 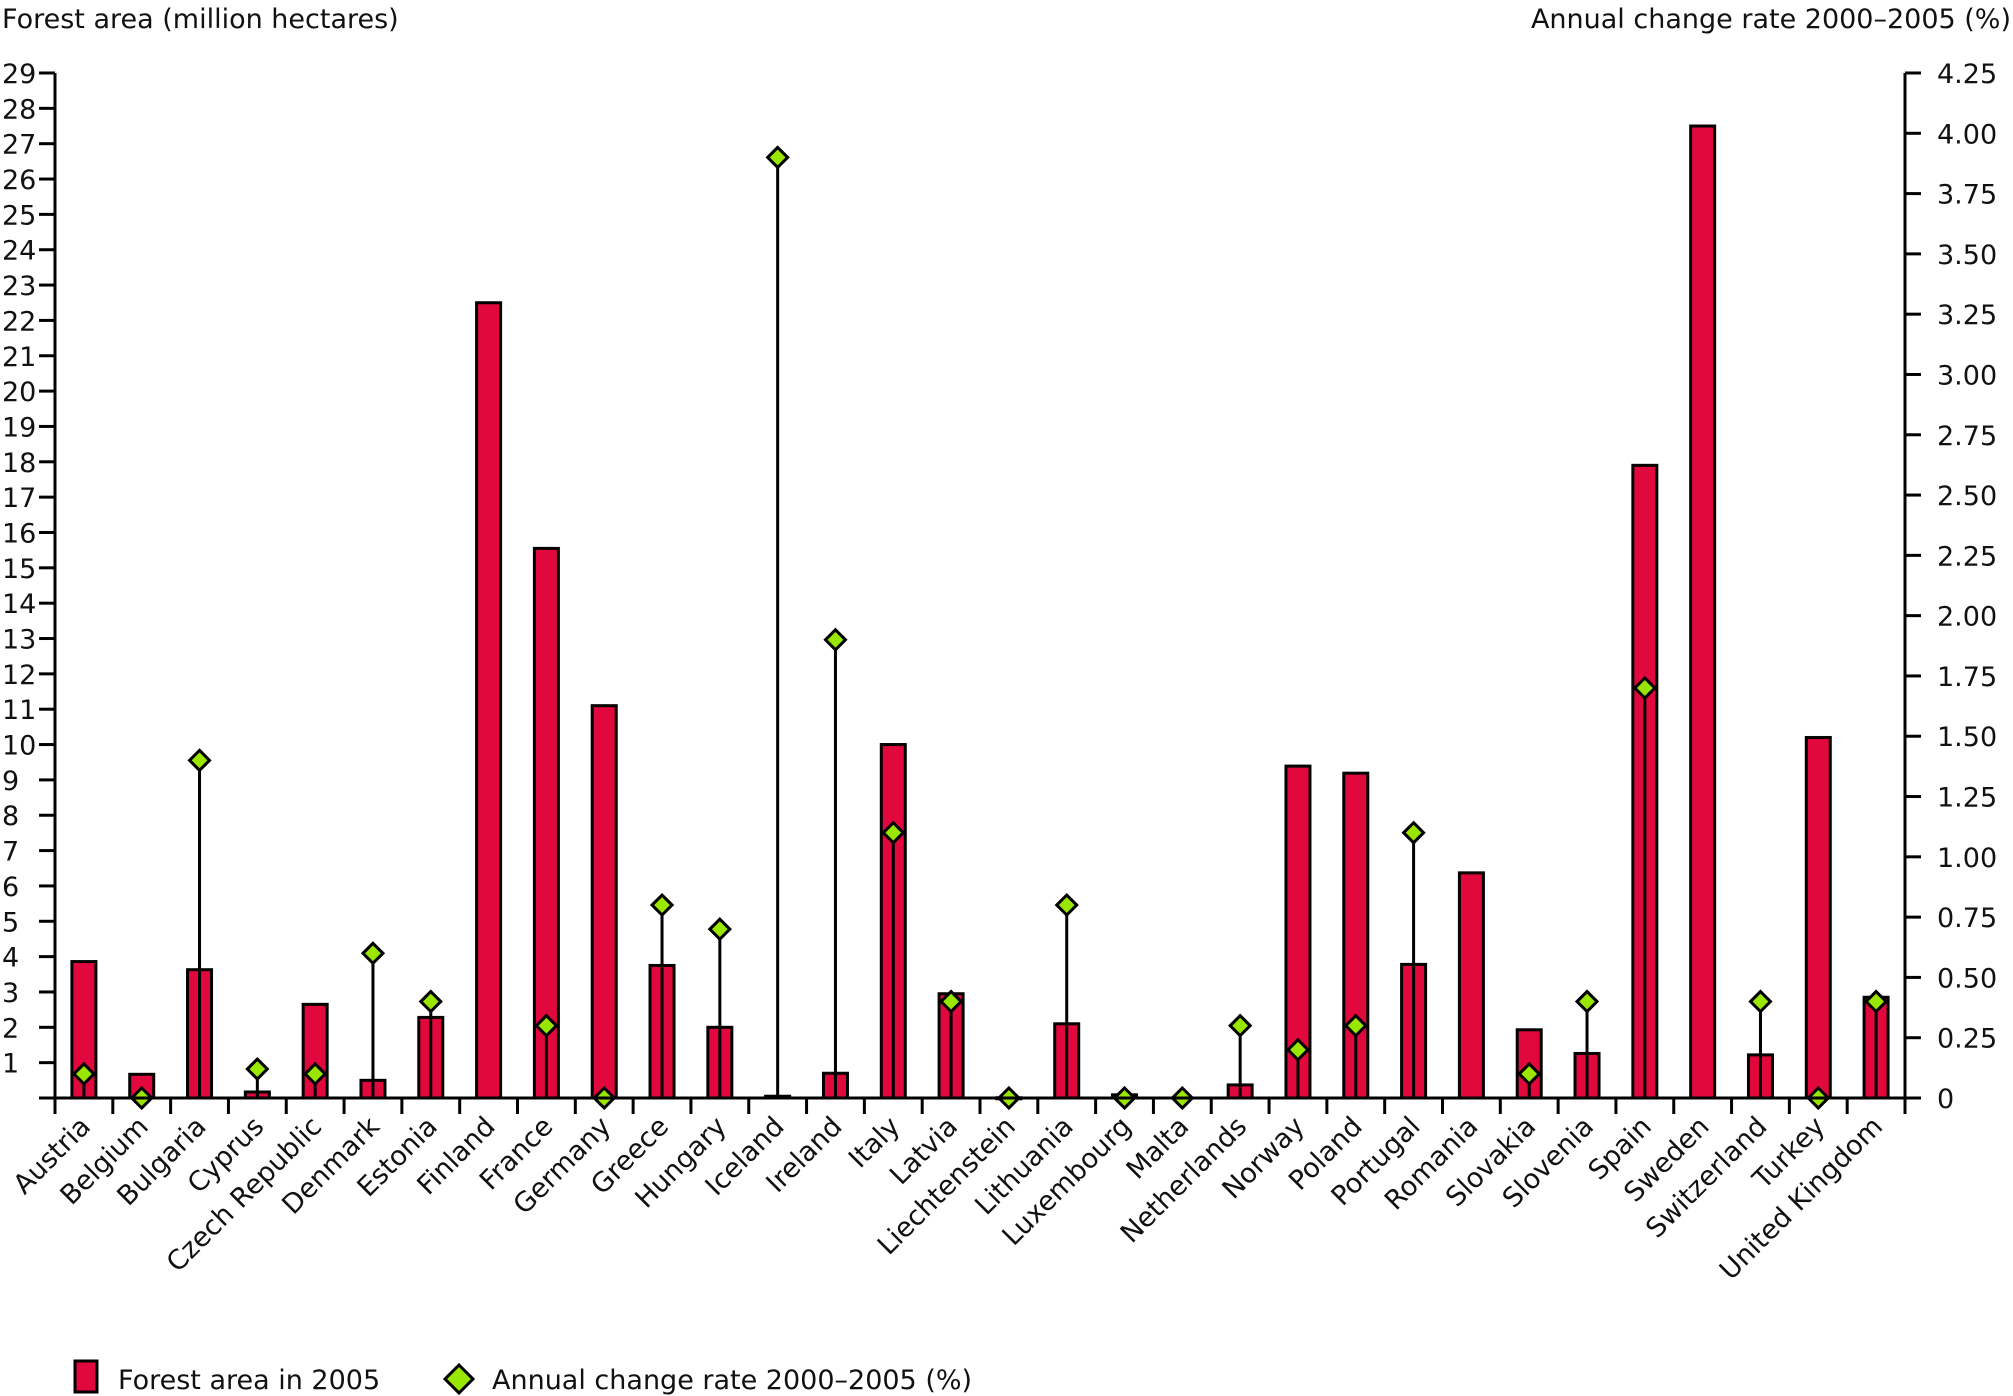 I want to click on right-tick-label: 1.75, so click(x=1967, y=677).